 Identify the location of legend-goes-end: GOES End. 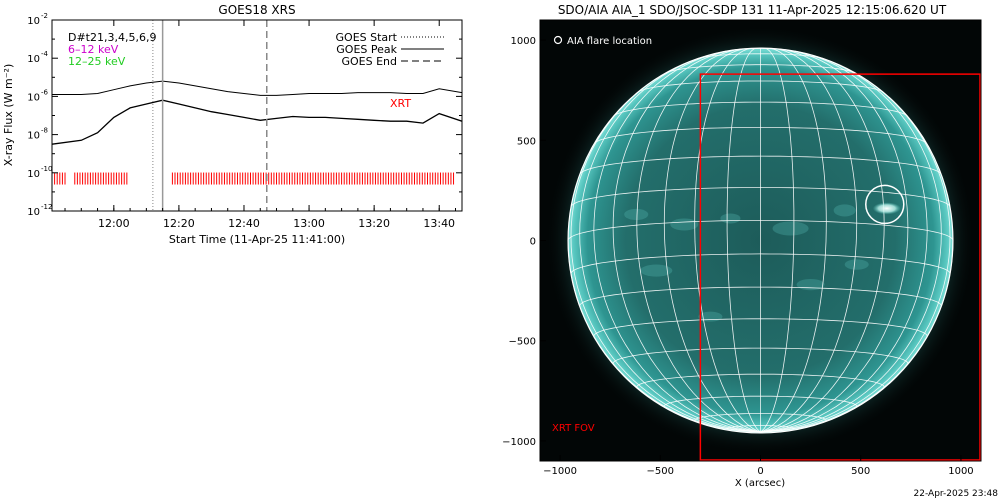
(369, 61).